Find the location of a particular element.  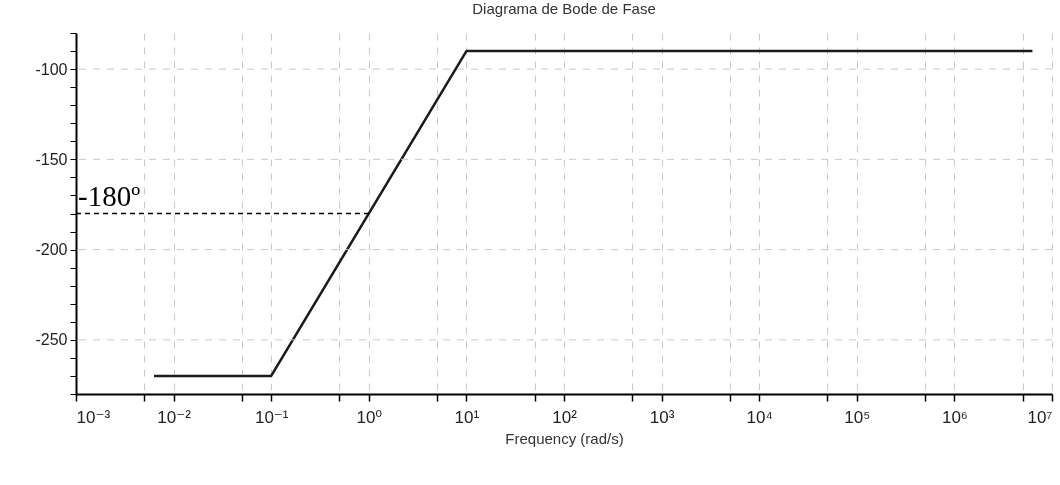

x-tick-label: 10⁻¹ is located at coordinates (271, 417).